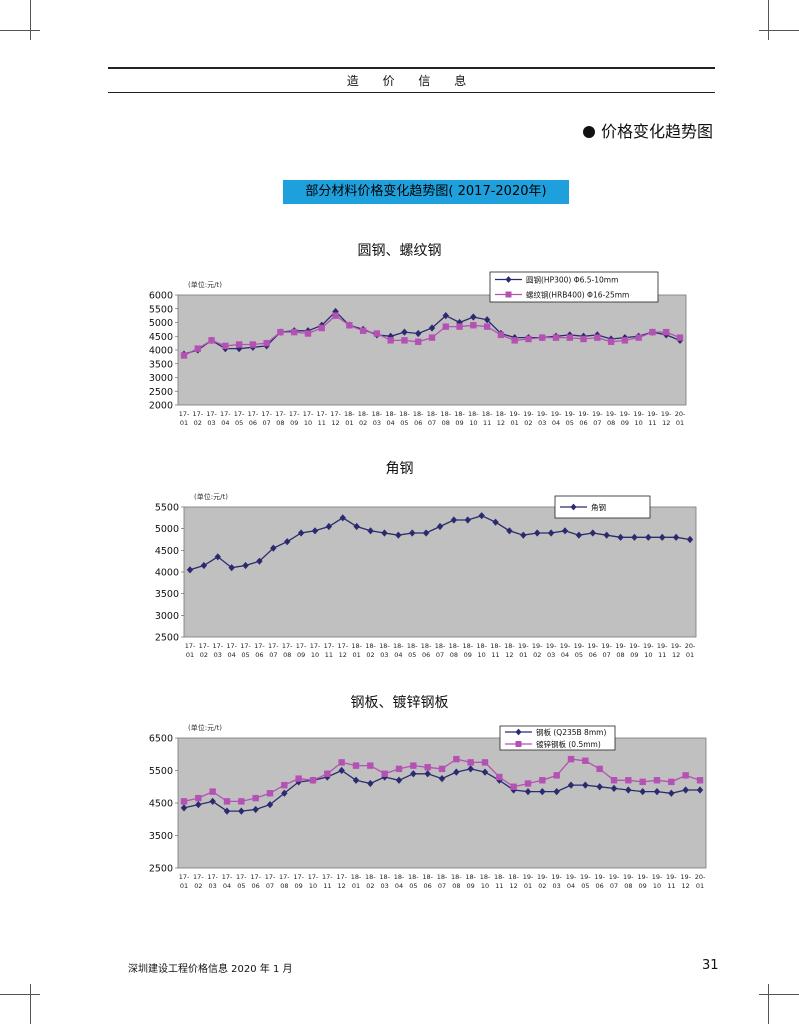  What do you see at coordinates (411, 81) in the screenshot?
I see `running-header: 造 价 信 息` at bounding box center [411, 81].